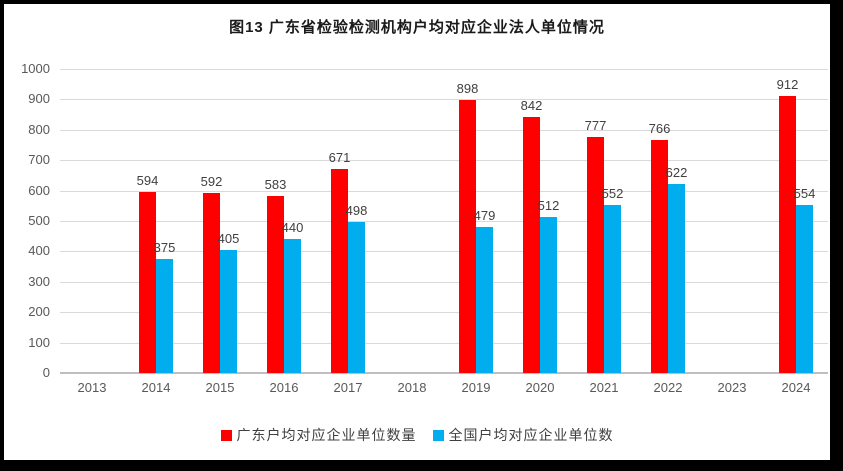 The height and width of the screenshot is (471, 843). What do you see at coordinates (659, 128) in the screenshot?
I see `bar-value-label-guangdong-2022: 766` at bounding box center [659, 128].